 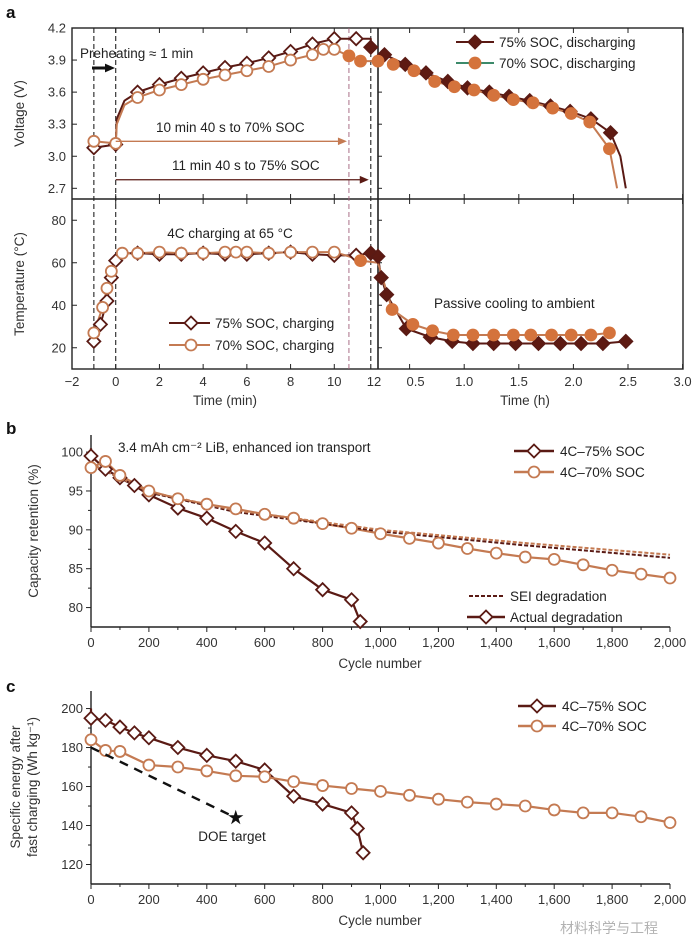 What do you see at coordinates (225, 535) in the screenshot?
I see `line-4c-75-soc` at bounding box center [225, 535].